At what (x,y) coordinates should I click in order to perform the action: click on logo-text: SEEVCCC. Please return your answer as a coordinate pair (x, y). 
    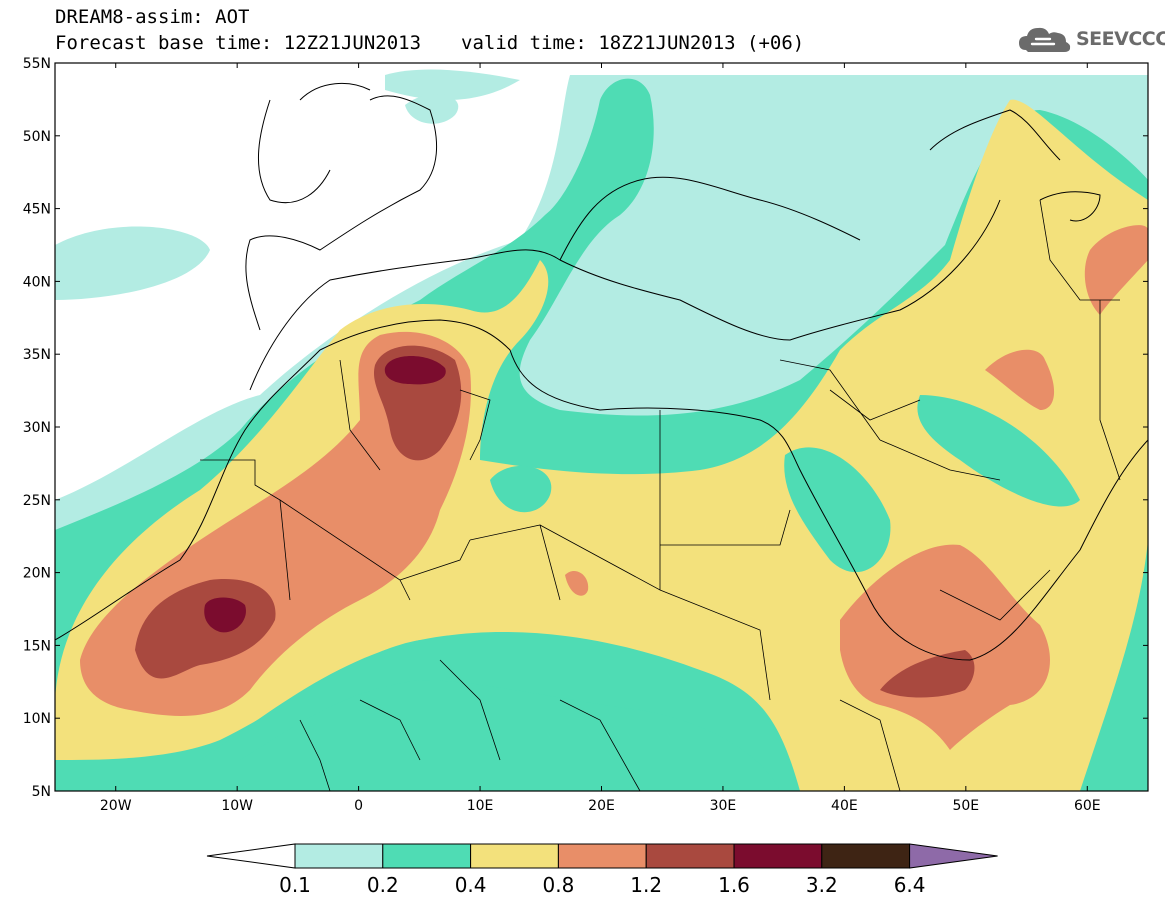
    Looking at the image, I should click on (1120, 39).